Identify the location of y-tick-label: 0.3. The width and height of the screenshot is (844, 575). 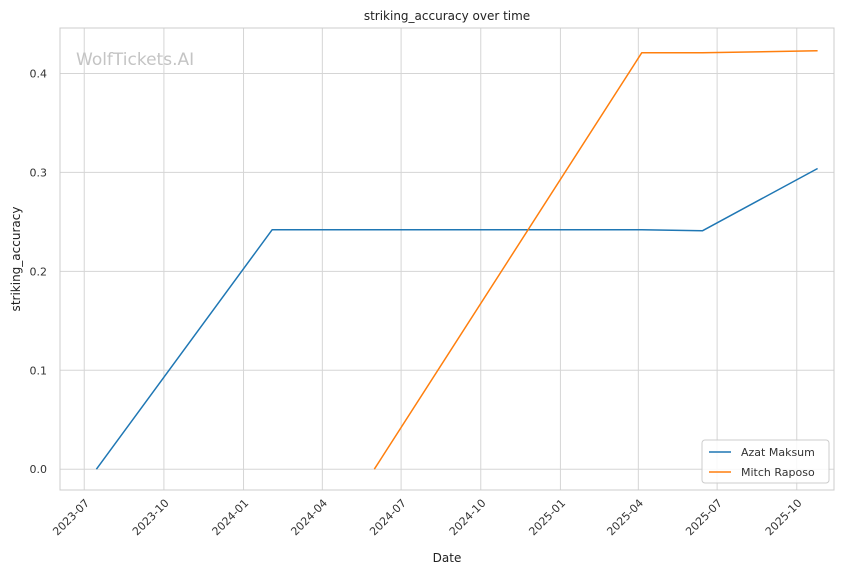
(39, 172).